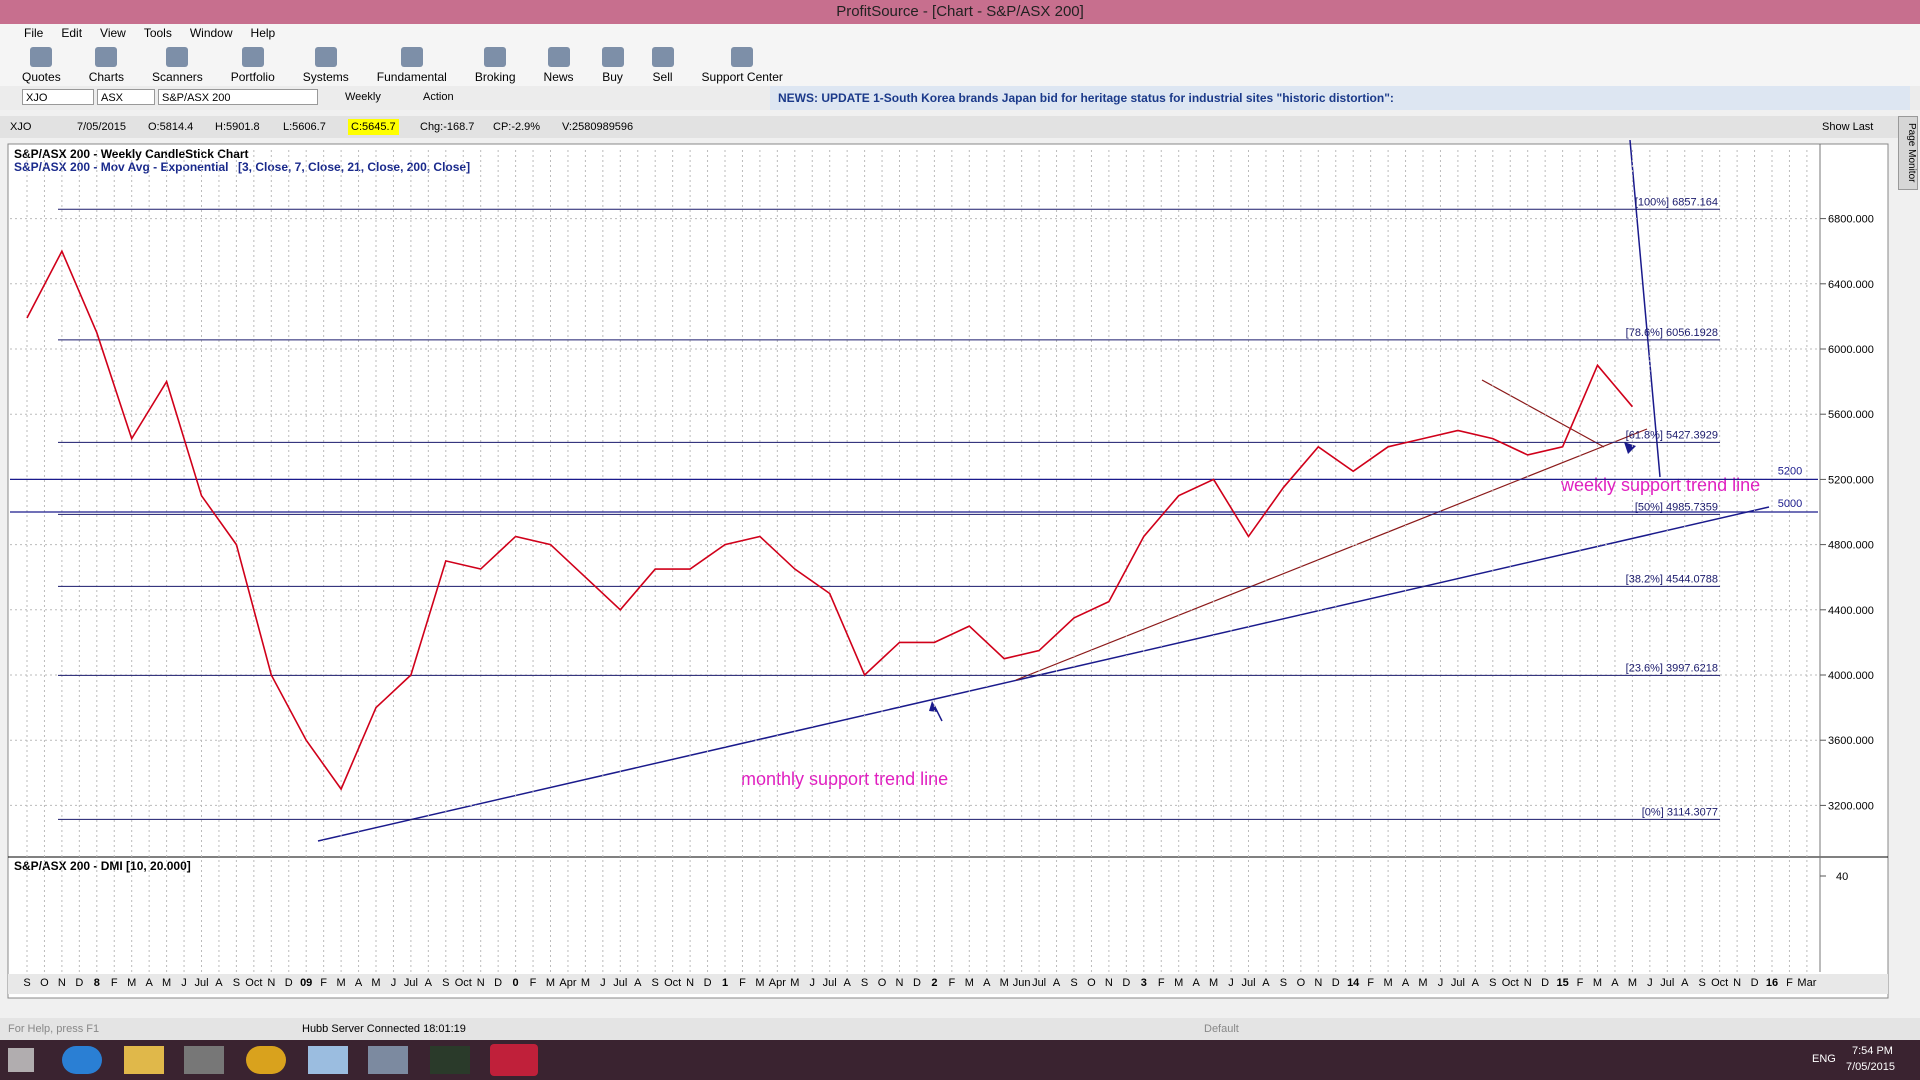 Image resolution: width=1920 pixels, height=1080 pixels. I want to click on fib-label: [0%] 3114.3077, so click(1680, 812).